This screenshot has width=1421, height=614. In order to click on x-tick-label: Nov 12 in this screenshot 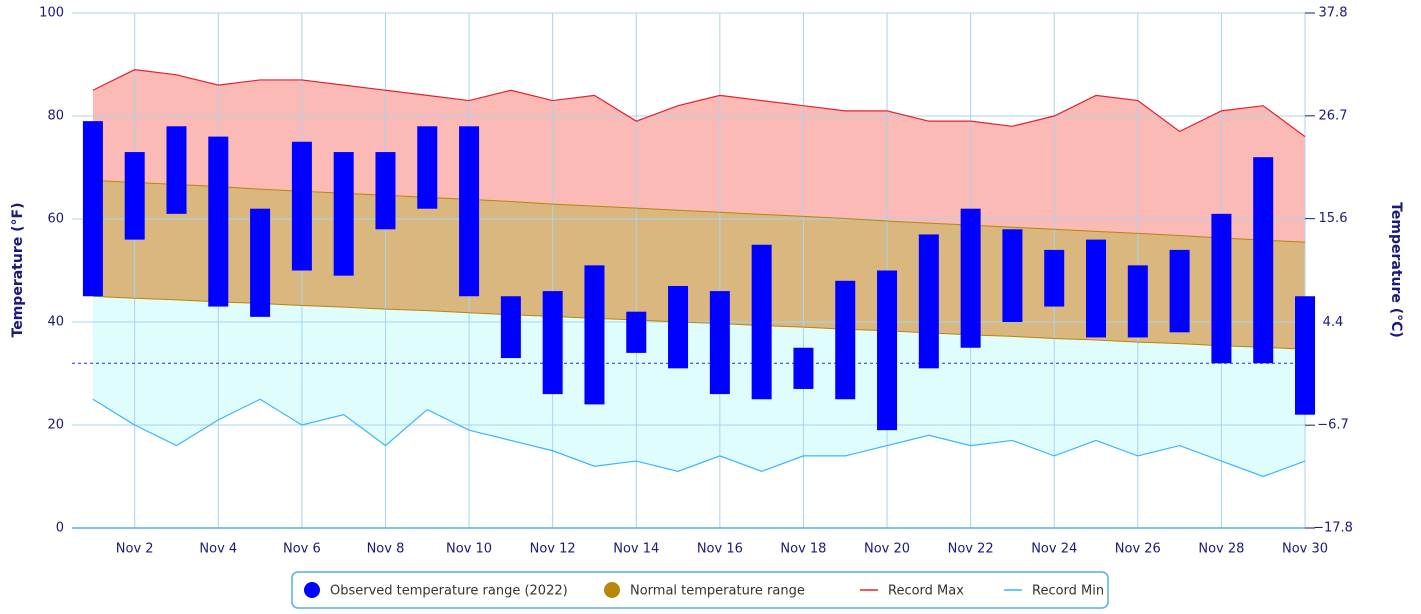, I will do `click(553, 549)`.